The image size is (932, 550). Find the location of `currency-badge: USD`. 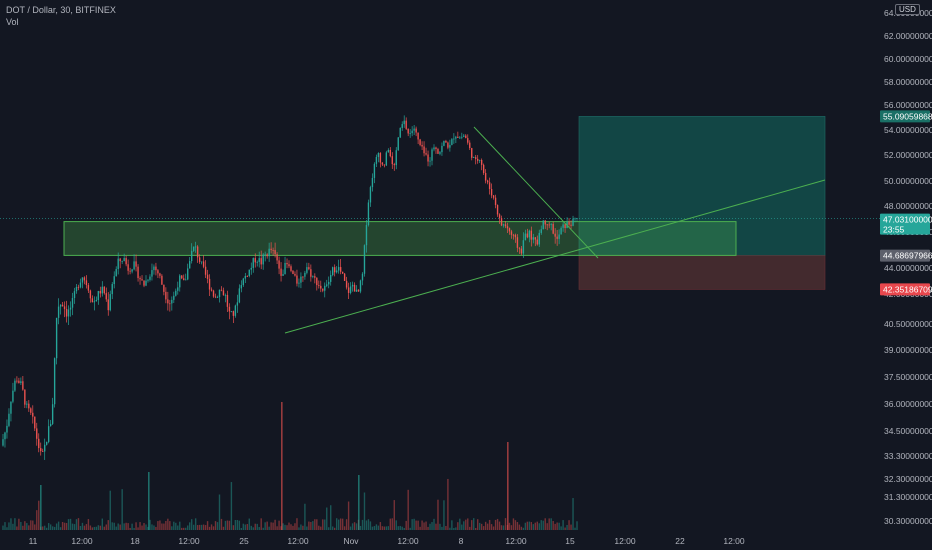

currency-badge: USD is located at coordinates (907, 9).